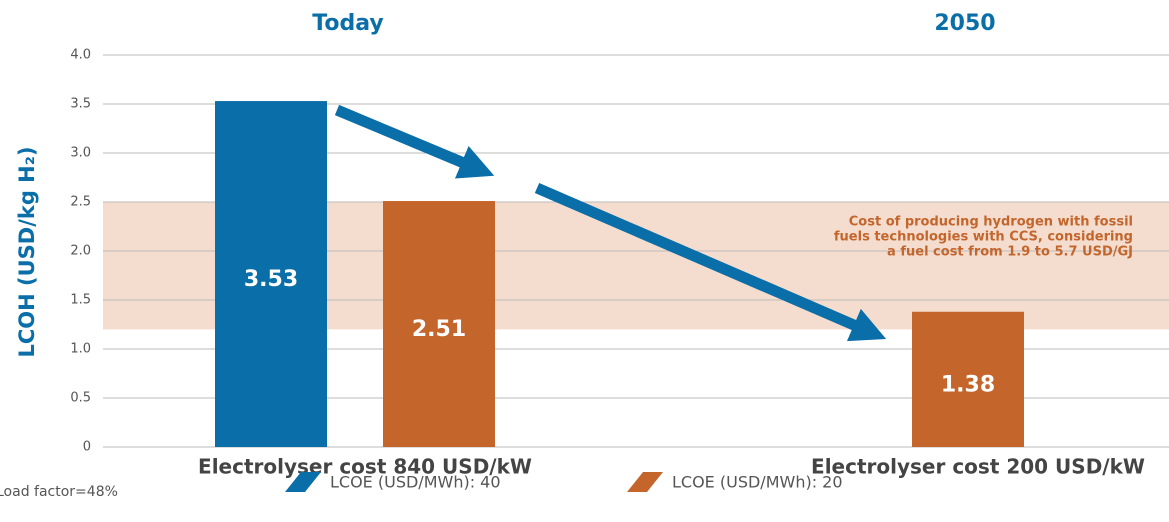  Describe the element at coordinates (80, 300) in the screenshot. I see `y-tick-label: 1.5` at that location.